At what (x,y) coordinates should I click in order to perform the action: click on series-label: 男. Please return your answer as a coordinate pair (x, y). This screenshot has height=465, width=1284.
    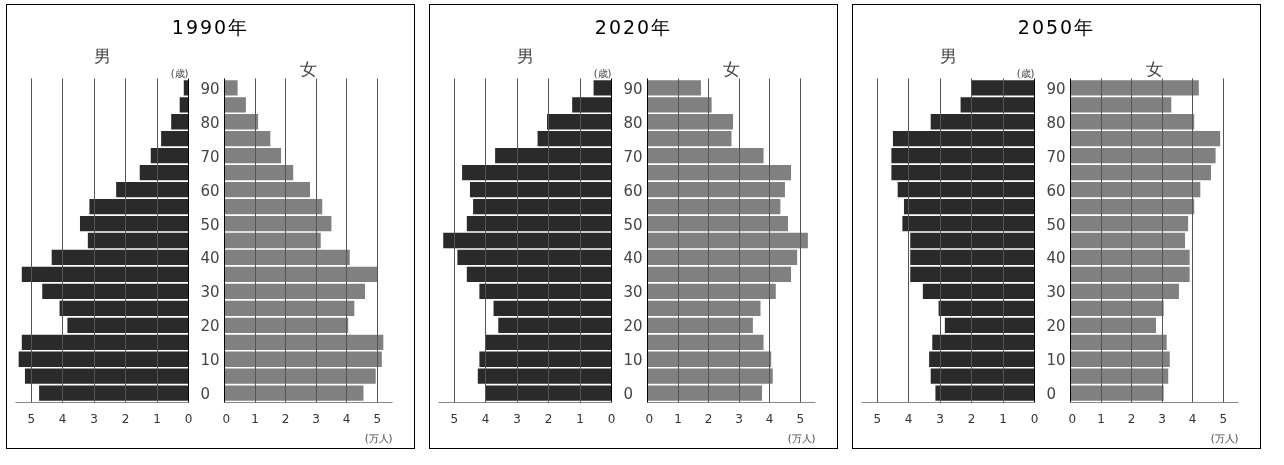
    Looking at the image, I should click on (948, 55).